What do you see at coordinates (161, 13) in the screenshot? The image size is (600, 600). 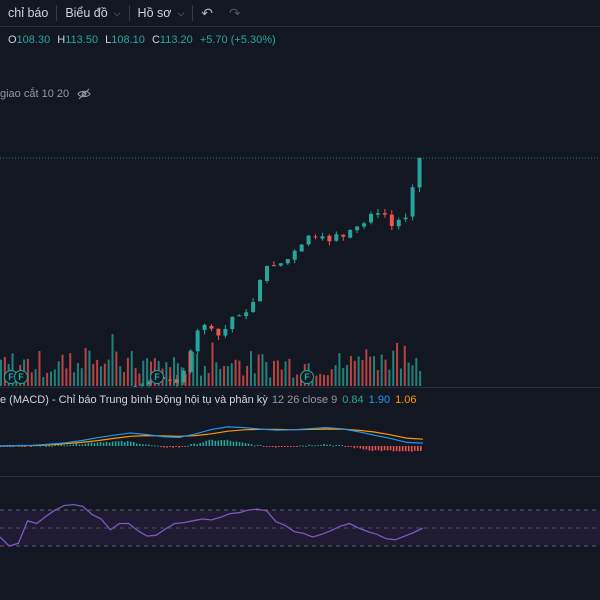 I see `profile-menu-button: Hồ sơ ⌵` at bounding box center [161, 13].